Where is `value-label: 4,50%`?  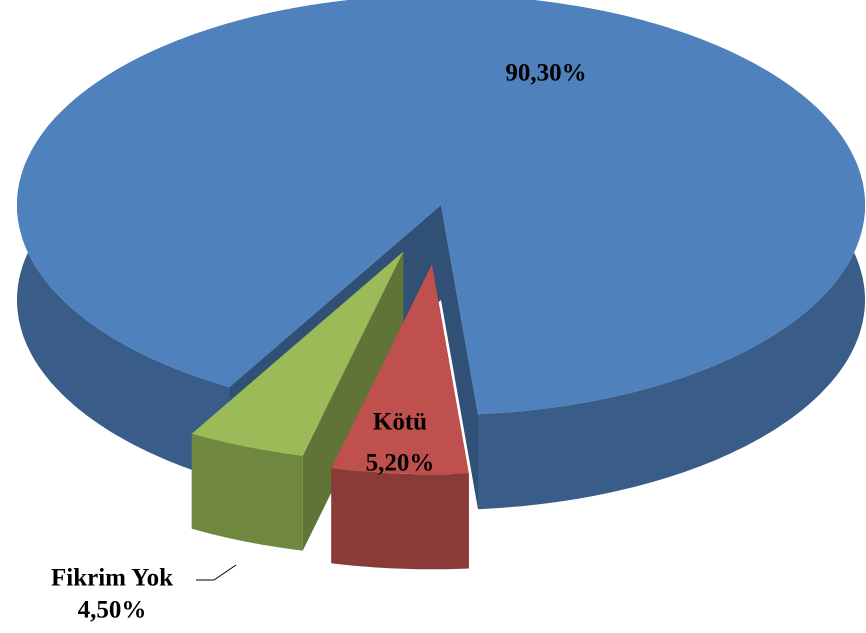
value-label: 4,50% is located at coordinates (112, 610).